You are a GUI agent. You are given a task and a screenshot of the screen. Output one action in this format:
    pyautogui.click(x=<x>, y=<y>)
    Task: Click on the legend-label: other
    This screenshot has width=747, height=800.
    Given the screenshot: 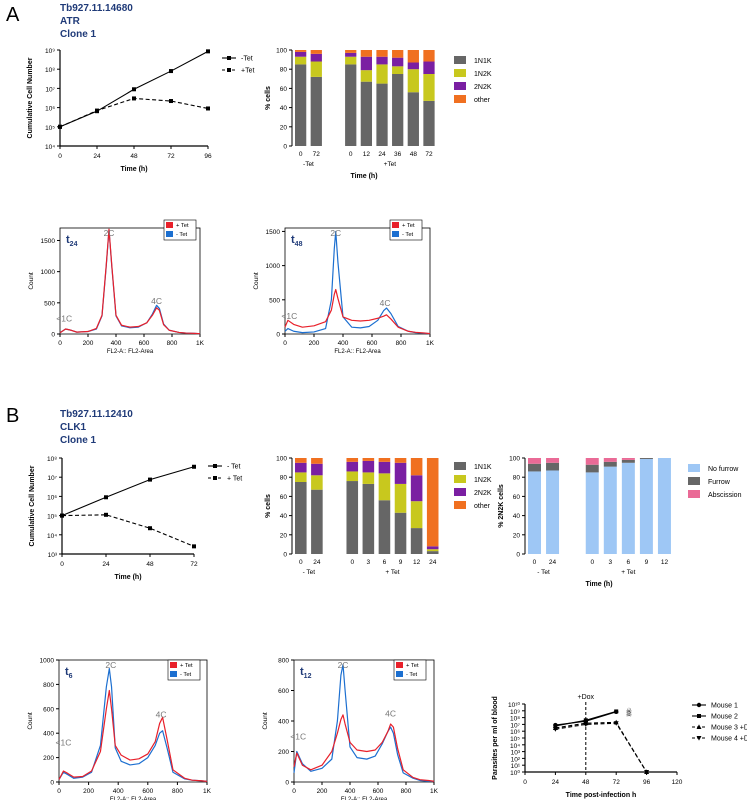 What is the action you would take?
    pyautogui.click(x=482, y=506)
    